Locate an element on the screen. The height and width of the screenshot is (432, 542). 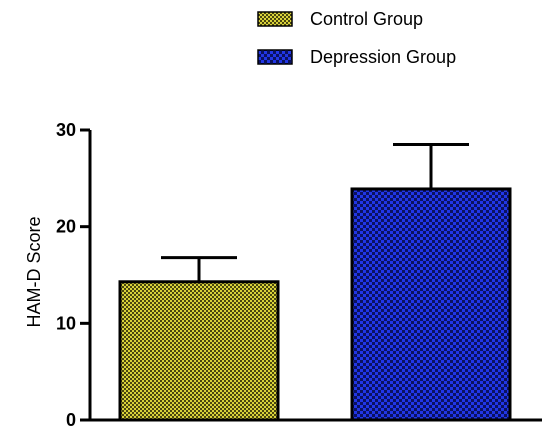
bar-control is located at coordinates (199, 351).